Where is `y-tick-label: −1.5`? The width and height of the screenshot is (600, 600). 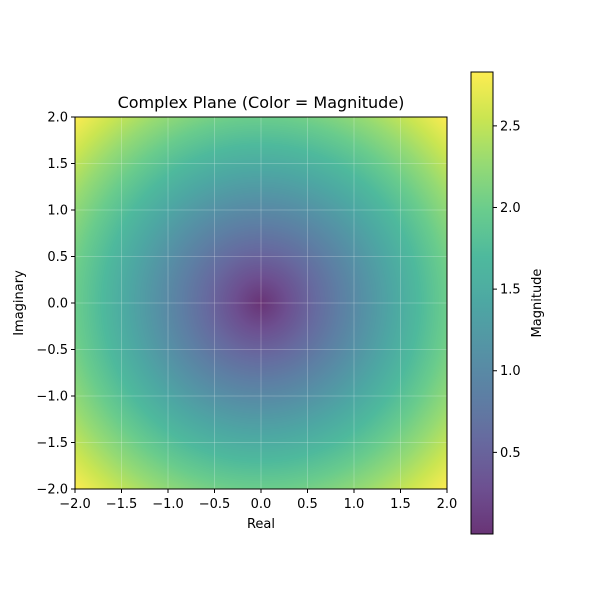
y-tick-label: −1.5 is located at coordinates (52, 443).